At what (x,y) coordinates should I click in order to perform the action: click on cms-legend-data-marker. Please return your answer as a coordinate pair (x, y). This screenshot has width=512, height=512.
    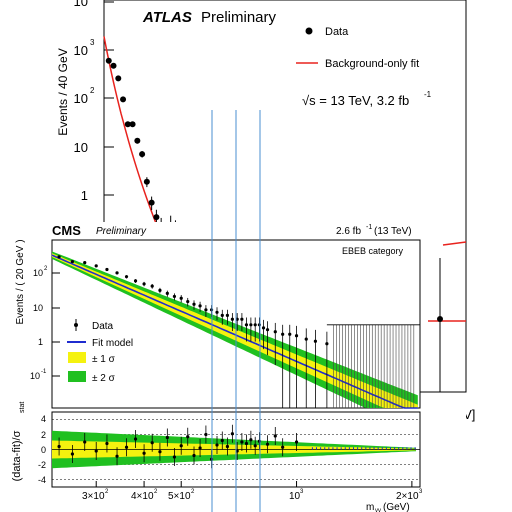
    Looking at the image, I should click on (76, 325).